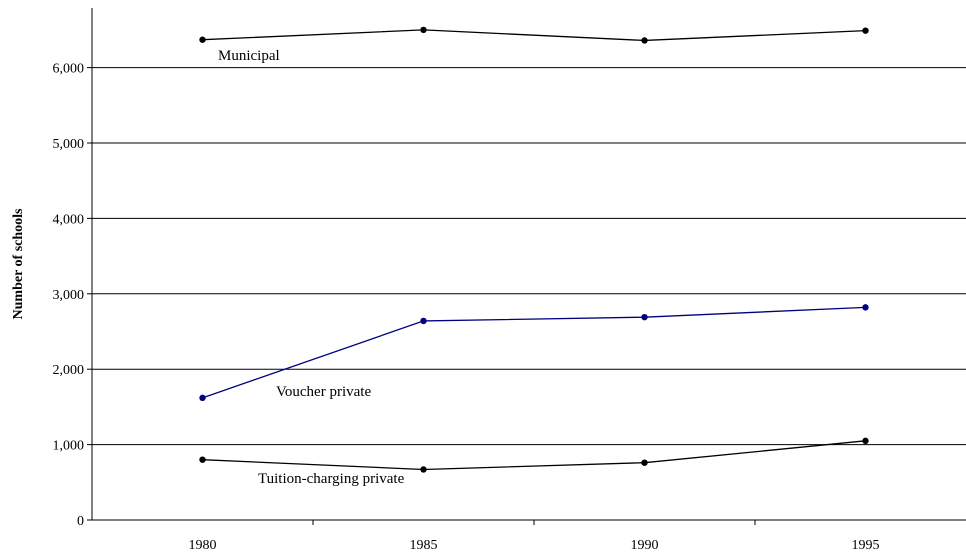 This screenshot has width=966, height=559. Describe the element at coordinates (331, 479) in the screenshot. I see `series-label-tuition-charging-private: Tuition-charging private` at that location.